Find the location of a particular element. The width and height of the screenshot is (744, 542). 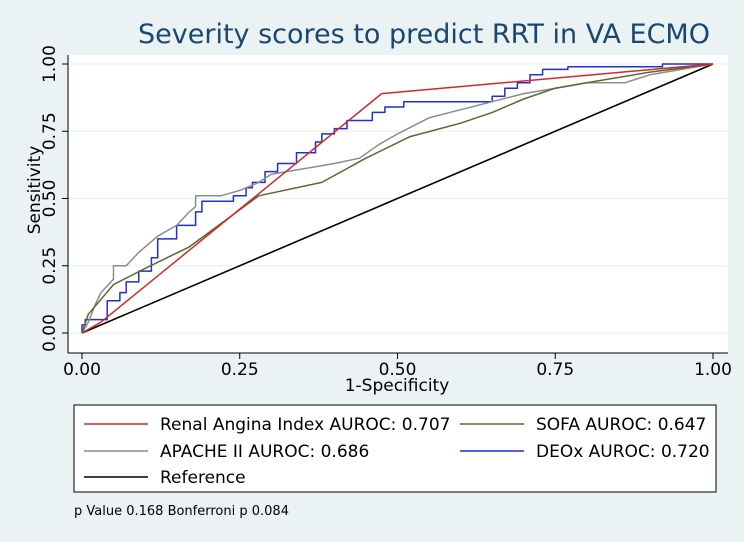

x-tick-label-4: 1.00 is located at coordinates (713, 370).